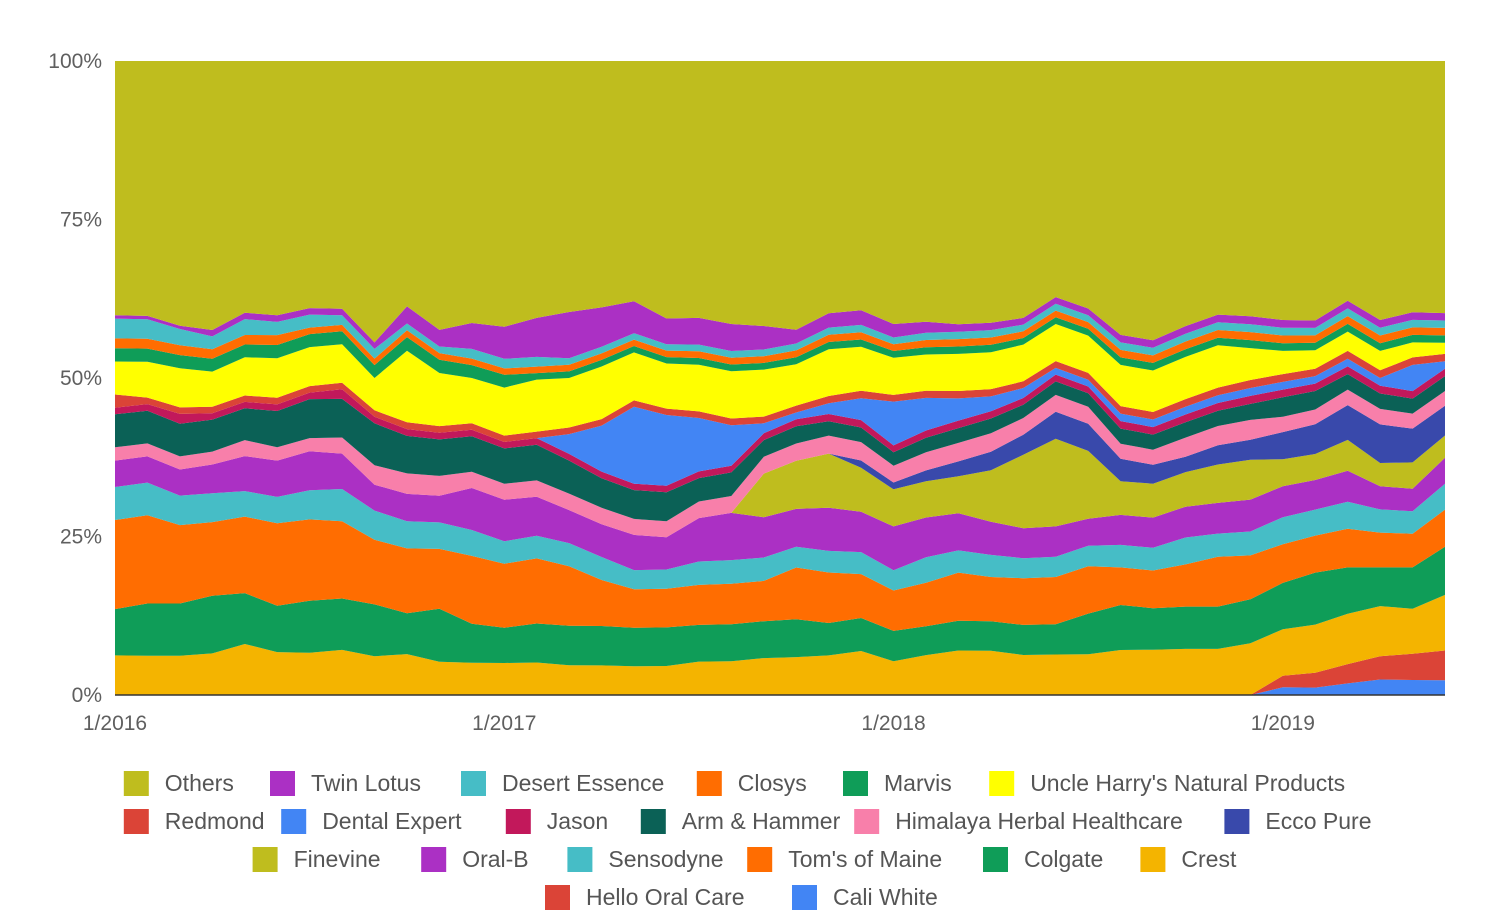  Describe the element at coordinates (918, 783) in the screenshot. I see `legend-label: Marvis` at that location.